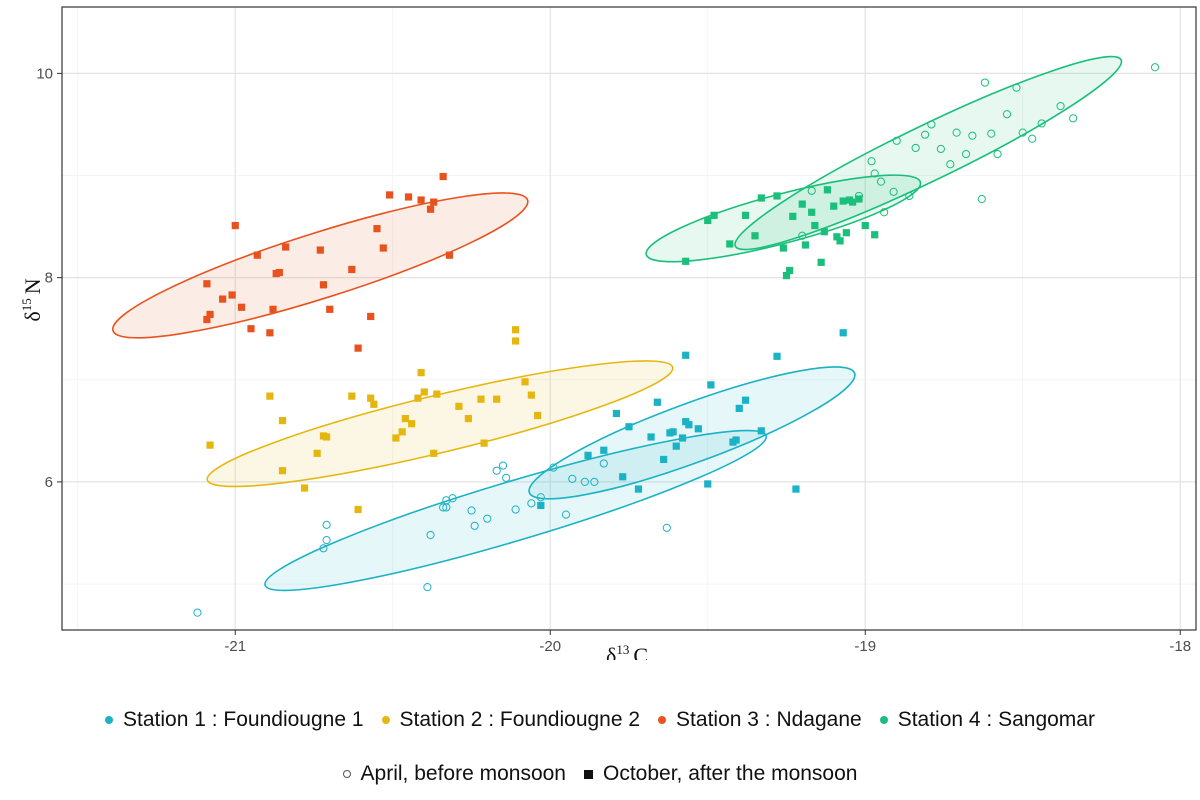 The width and height of the screenshot is (1200, 800). Describe the element at coordinates (516, 510) in the screenshot. I see `ellipse-station-1-april` at that location.